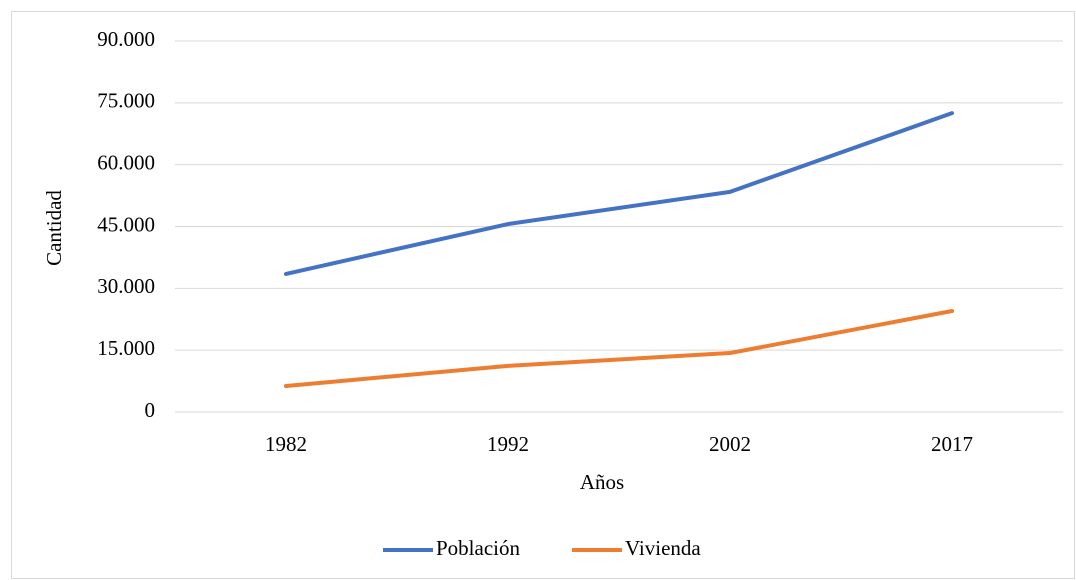  Describe the element at coordinates (508, 444) in the screenshot. I see `x-tick-label: 1992` at that location.